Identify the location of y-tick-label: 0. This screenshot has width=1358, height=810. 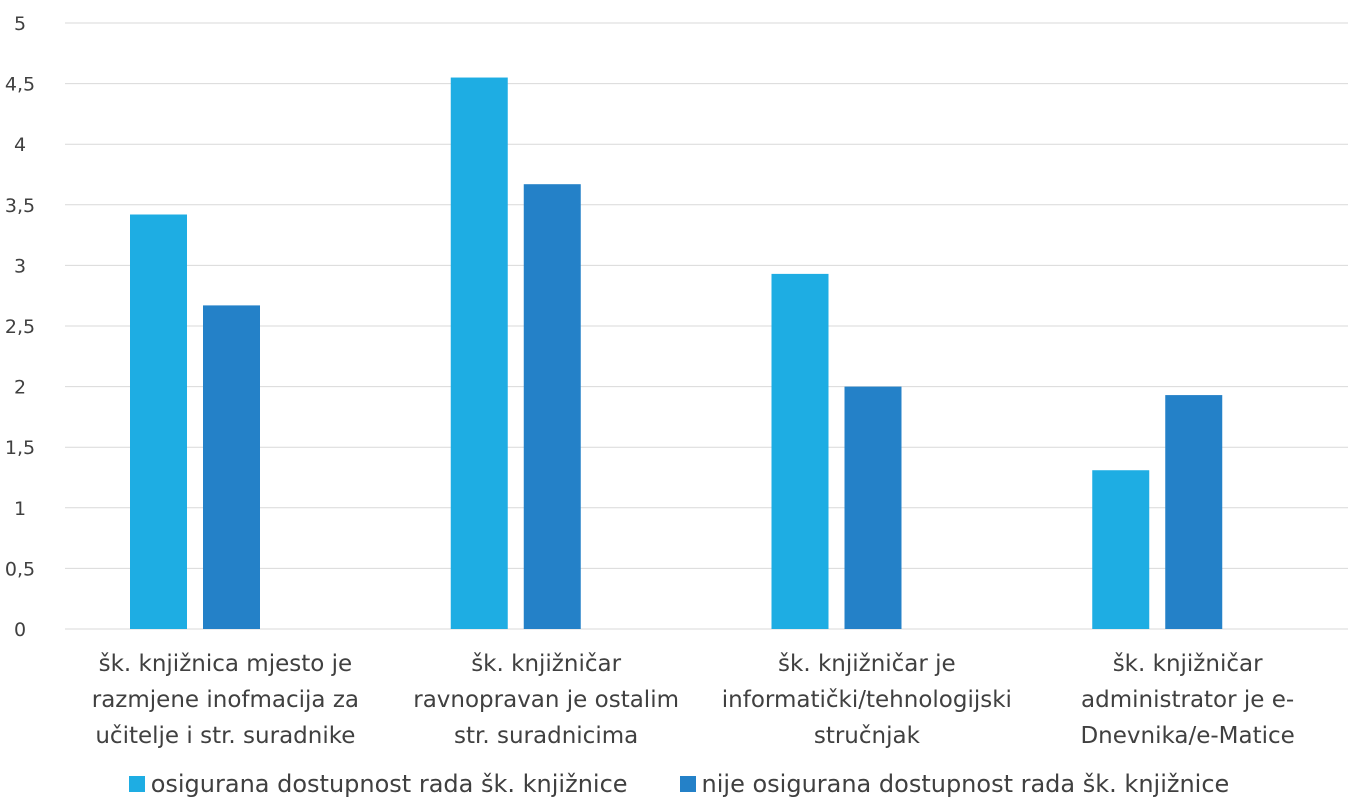
(20, 630).